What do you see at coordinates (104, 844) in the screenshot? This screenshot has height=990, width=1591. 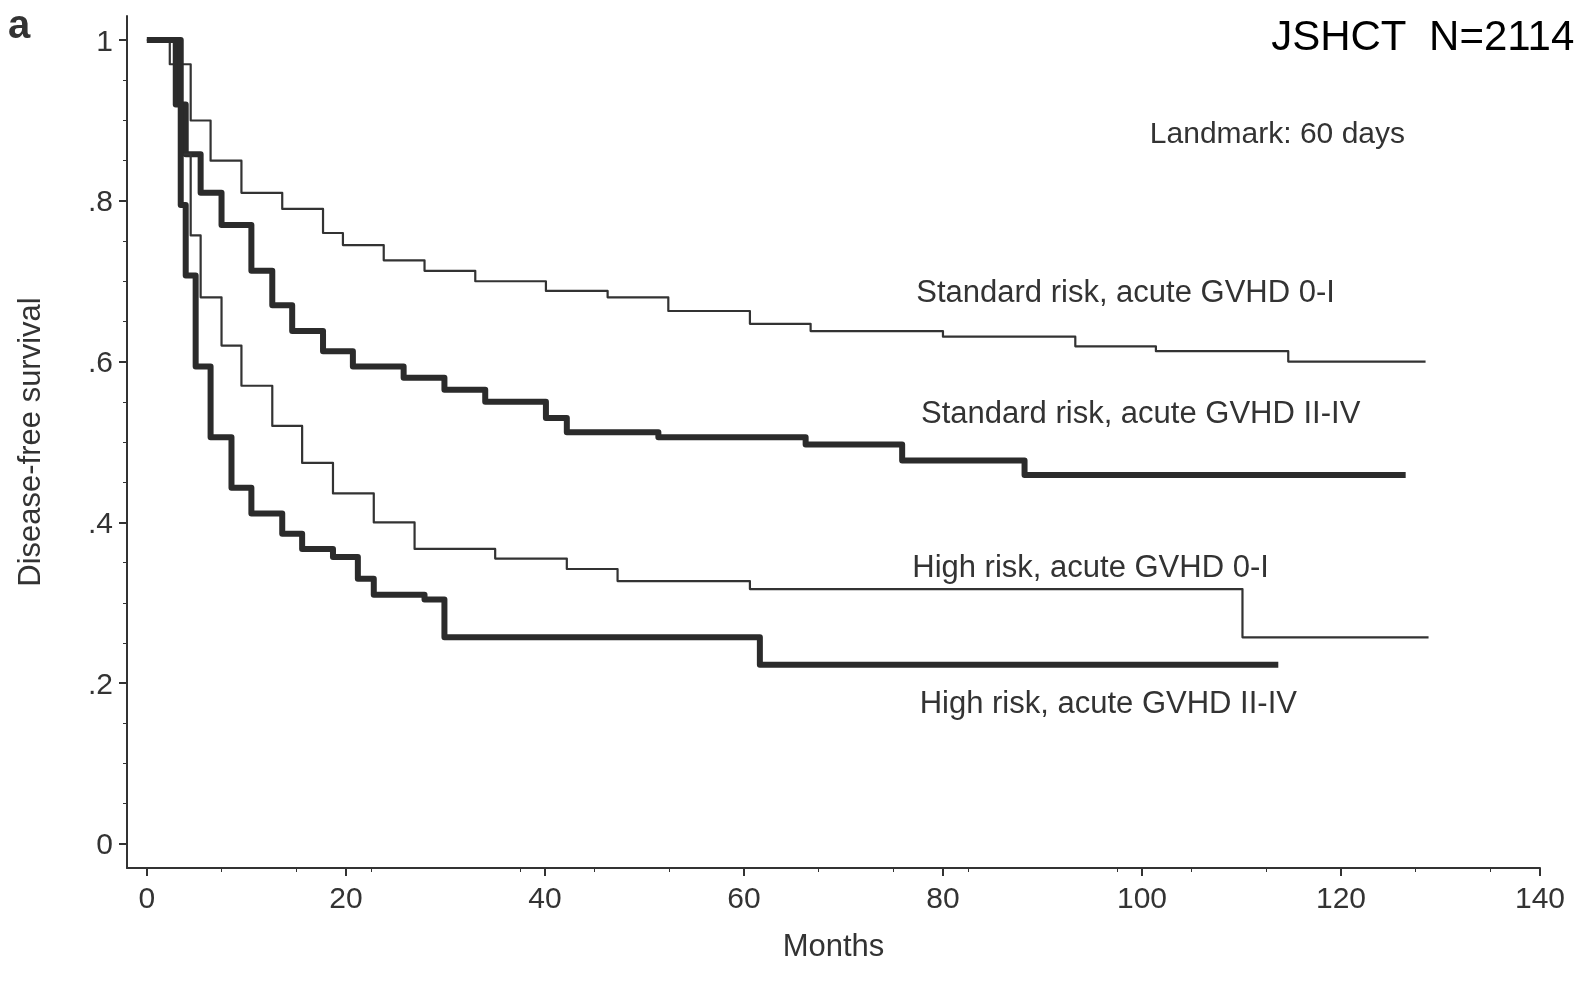 I see `y-tick-label: 0` at bounding box center [104, 844].